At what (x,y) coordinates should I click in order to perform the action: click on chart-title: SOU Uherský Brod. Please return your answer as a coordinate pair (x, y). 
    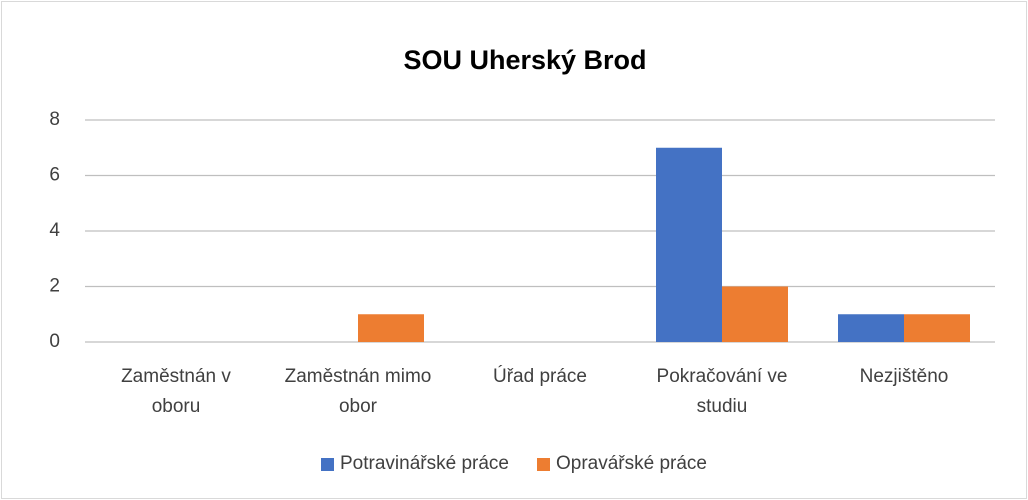
    Looking at the image, I should click on (524, 60).